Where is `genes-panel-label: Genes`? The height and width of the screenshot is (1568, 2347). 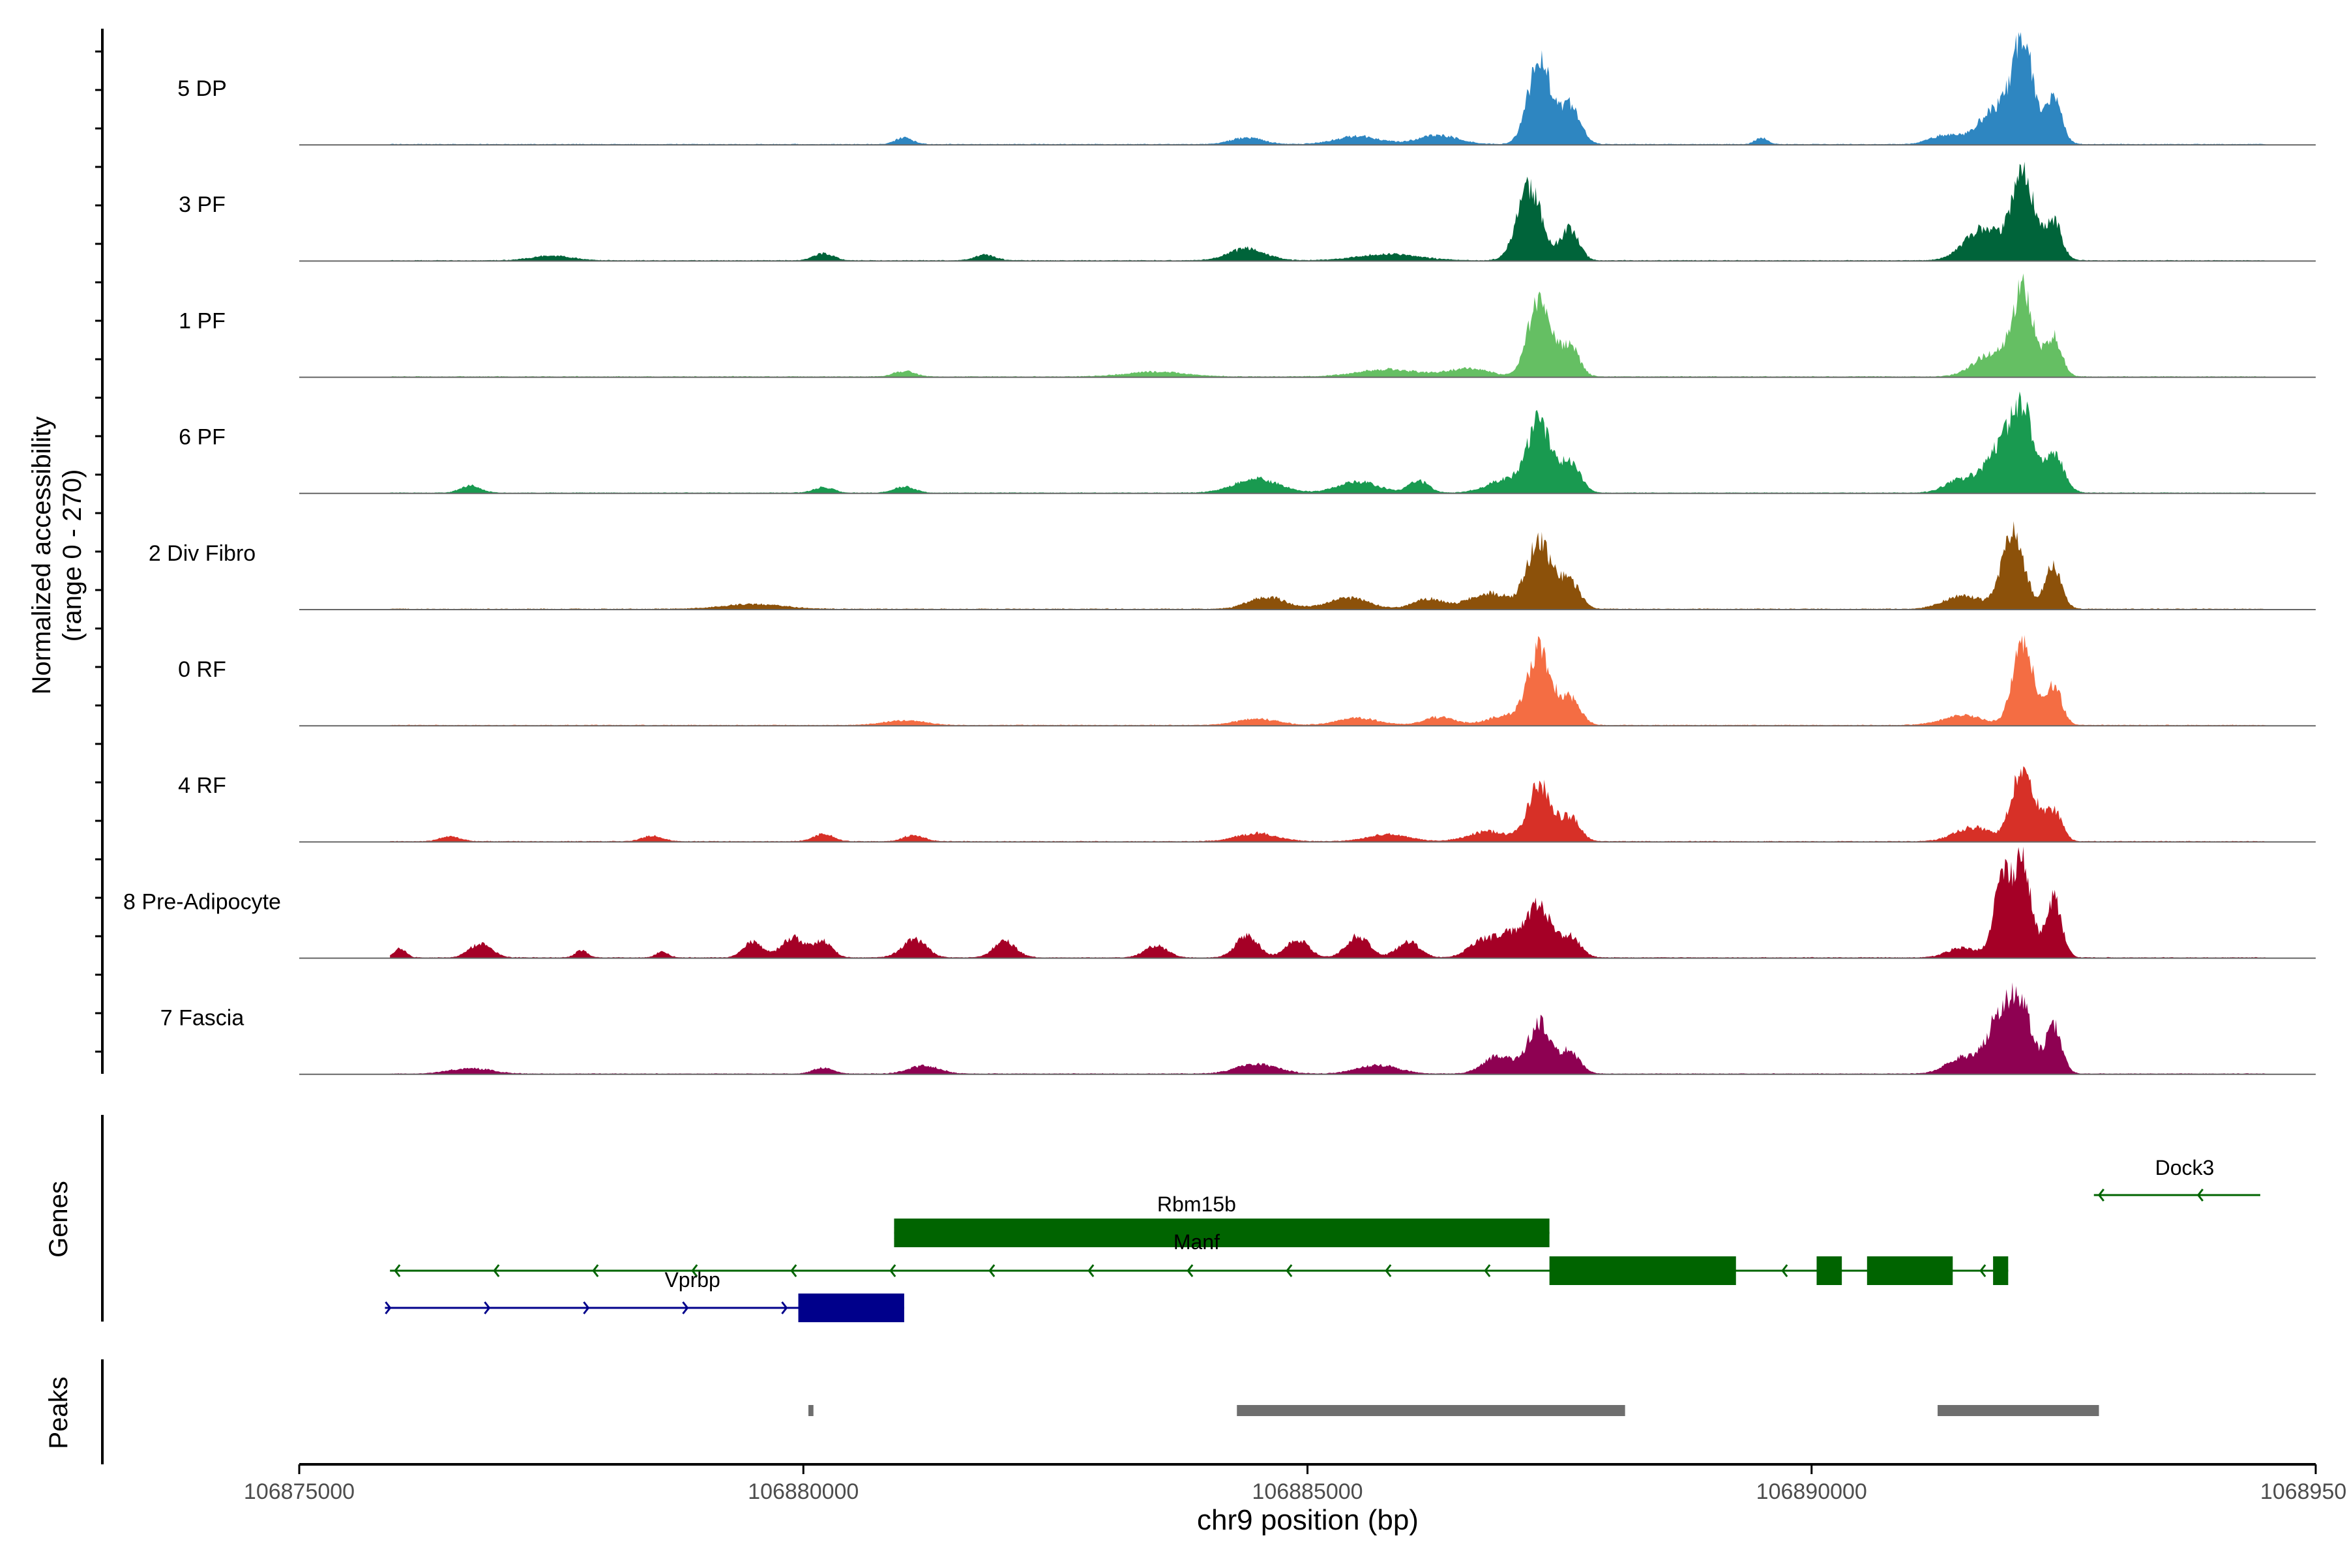 genes-panel-label: Genes is located at coordinates (58, 1220).